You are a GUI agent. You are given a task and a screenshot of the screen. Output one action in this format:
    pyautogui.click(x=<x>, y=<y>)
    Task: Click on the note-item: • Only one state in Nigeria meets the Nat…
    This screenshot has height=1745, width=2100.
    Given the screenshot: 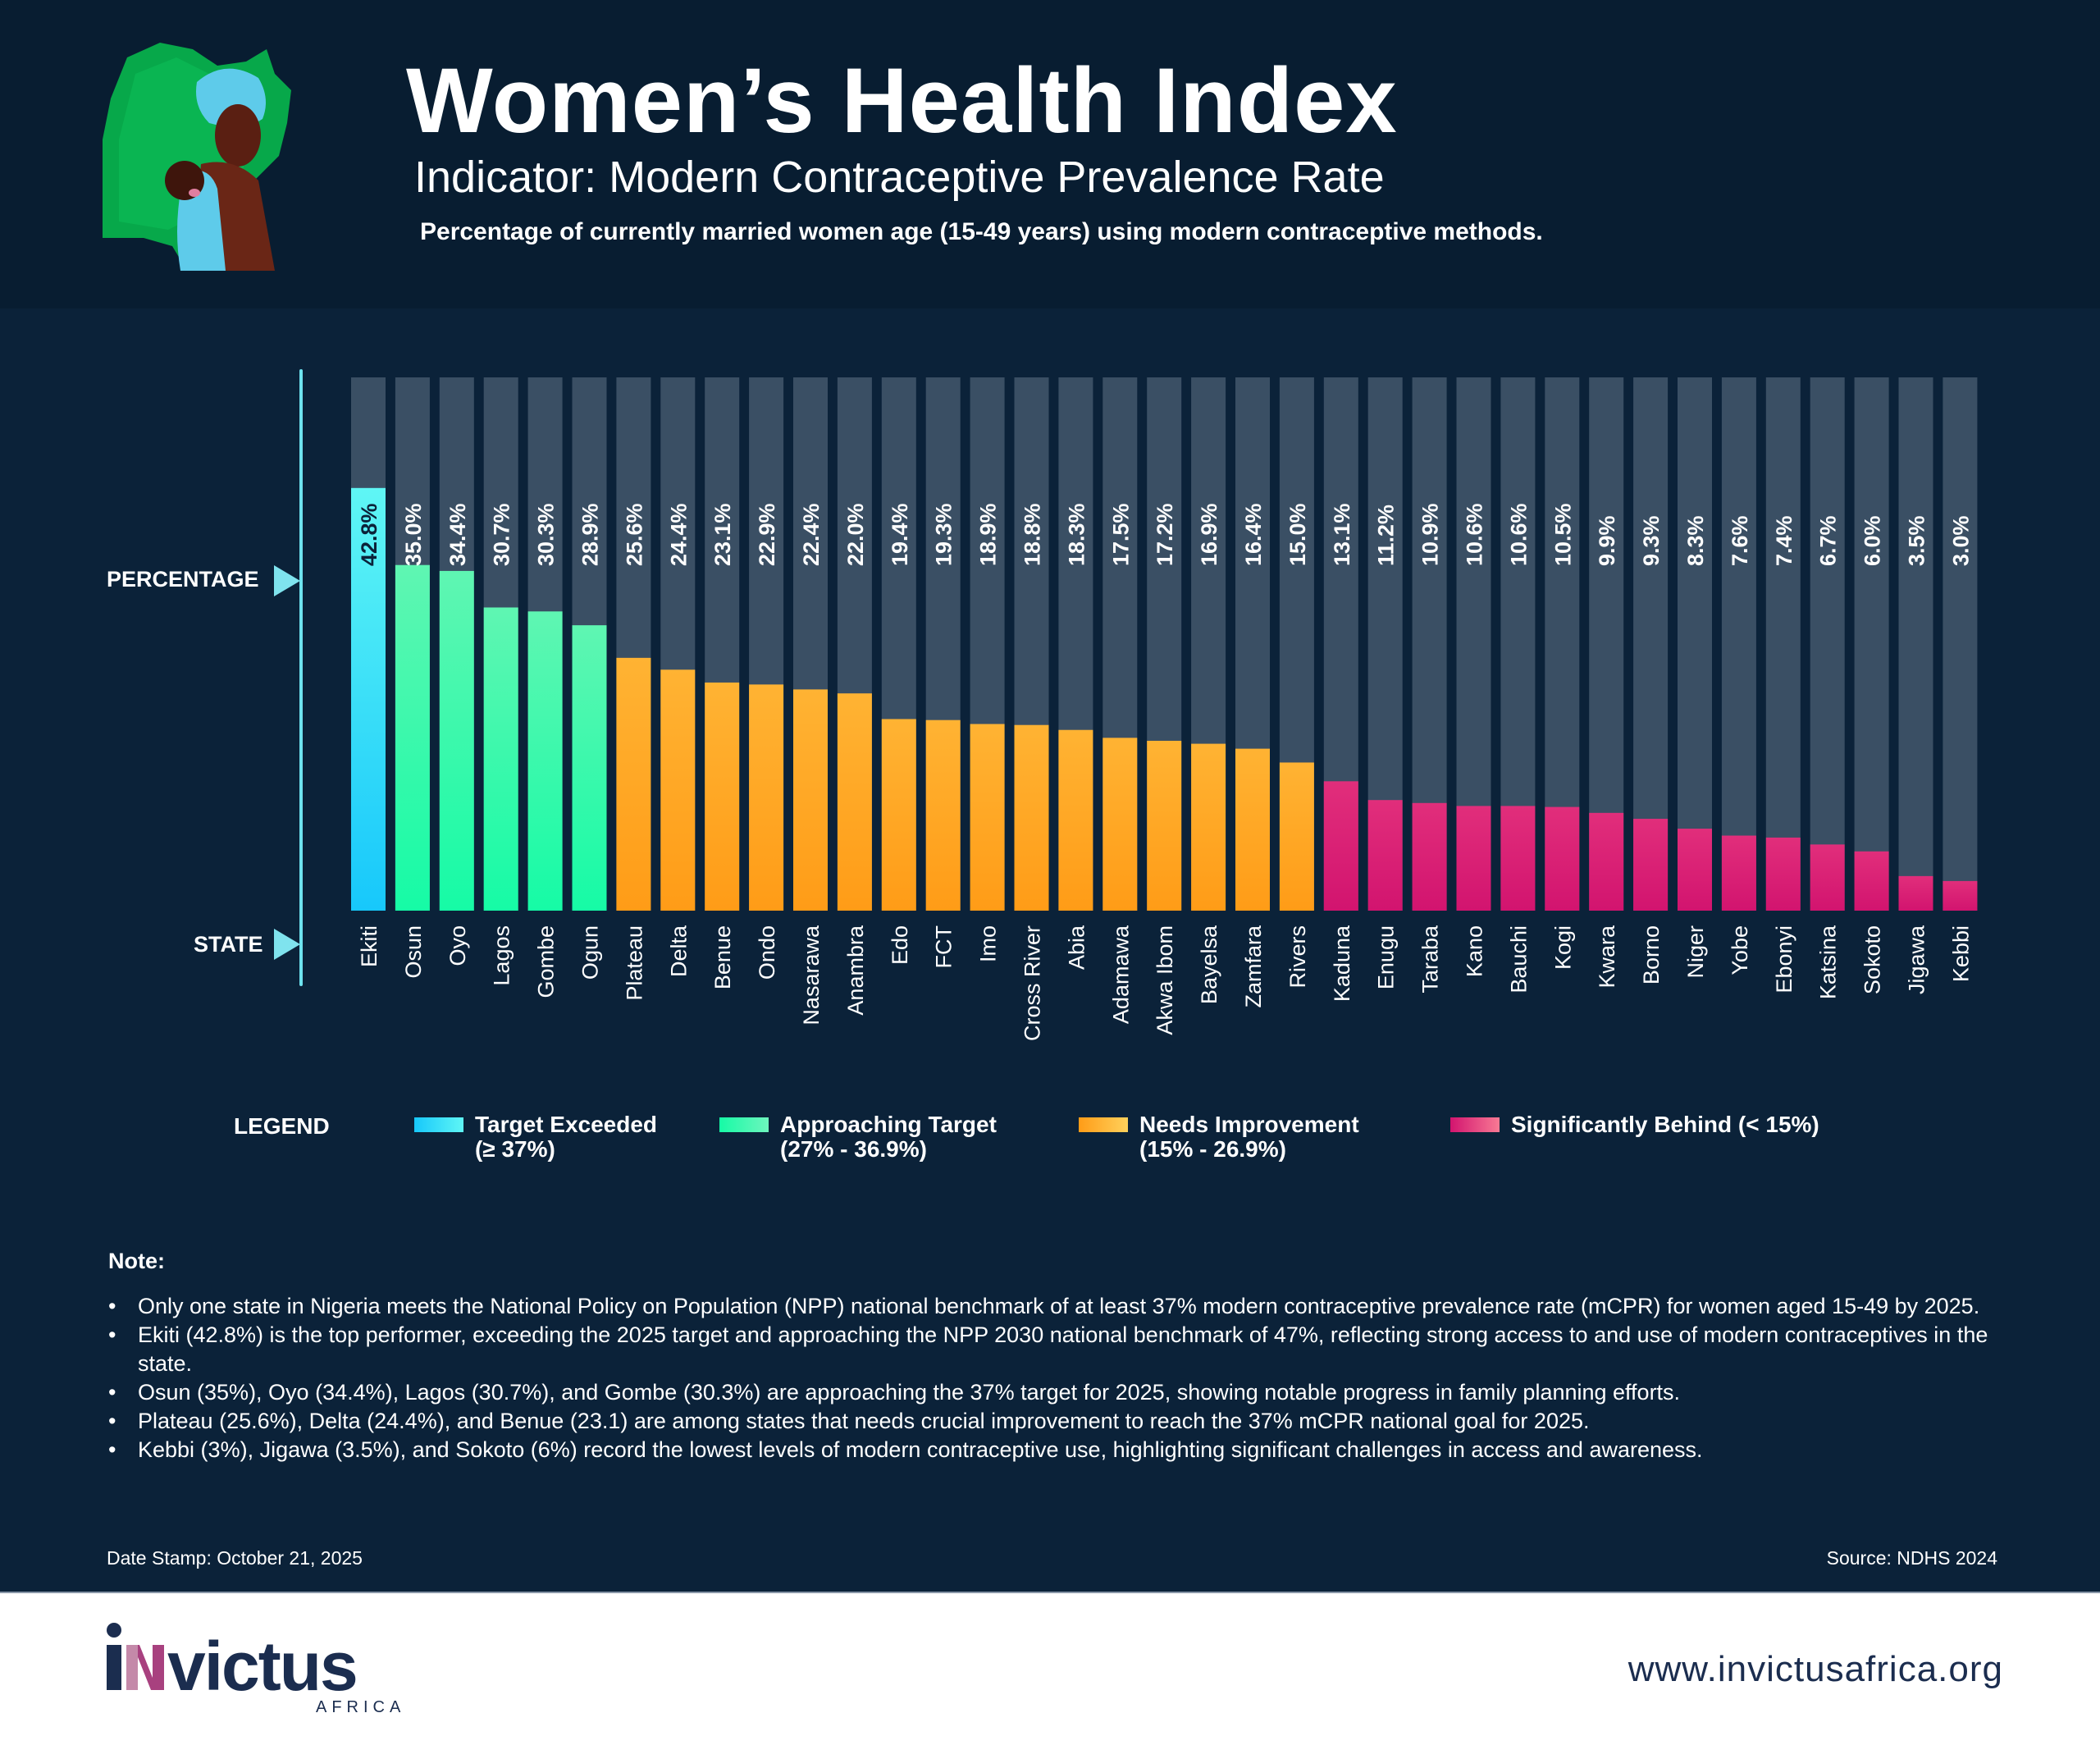 What is the action you would take?
    pyautogui.click(x=1052, y=1306)
    